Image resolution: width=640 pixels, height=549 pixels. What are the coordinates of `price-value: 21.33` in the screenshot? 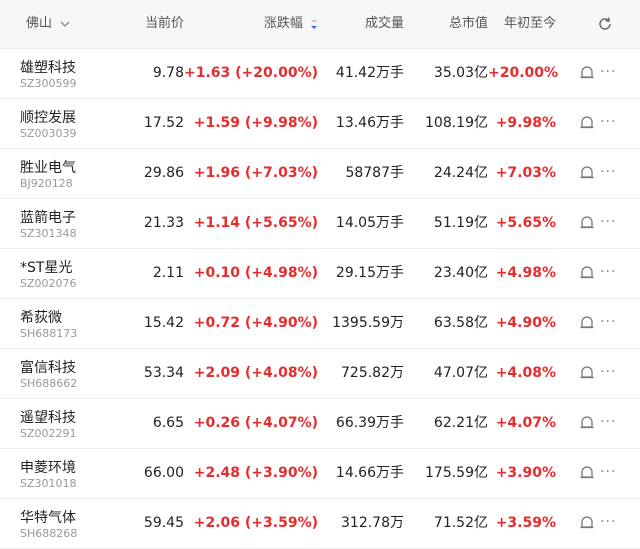 It's located at (163, 223).